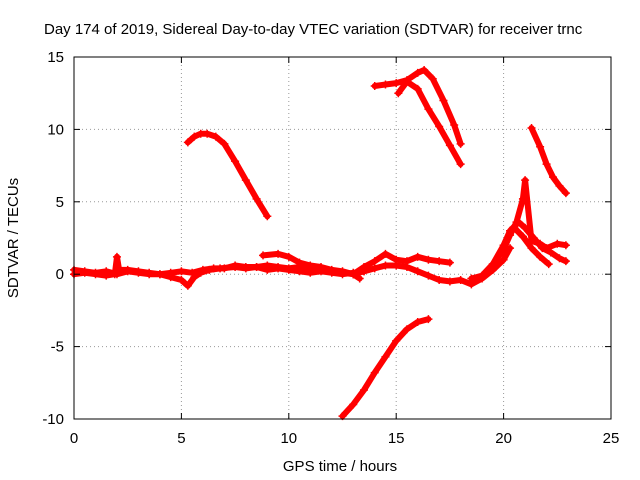 The image size is (640, 480). I want to click on x-tick-label: 20, so click(503, 438).